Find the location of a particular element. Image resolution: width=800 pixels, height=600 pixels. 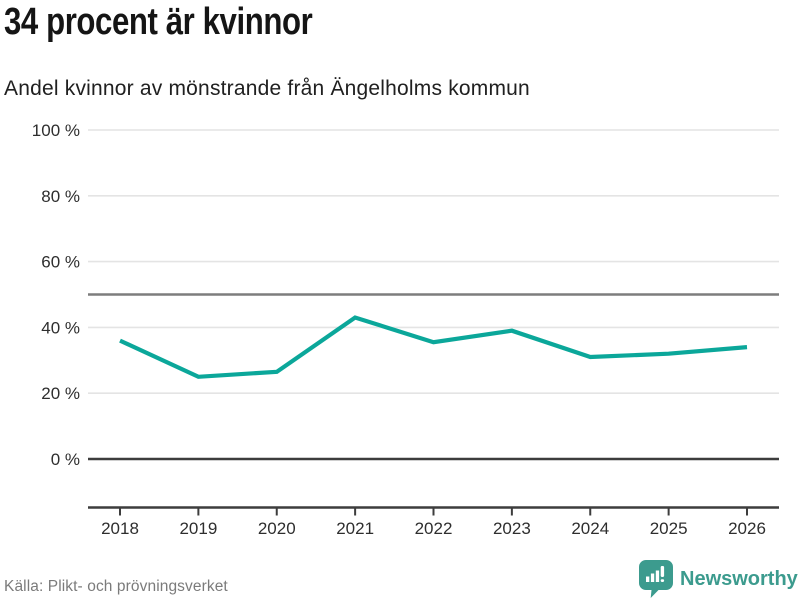

x-tick-label: 2019 is located at coordinates (198, 528).